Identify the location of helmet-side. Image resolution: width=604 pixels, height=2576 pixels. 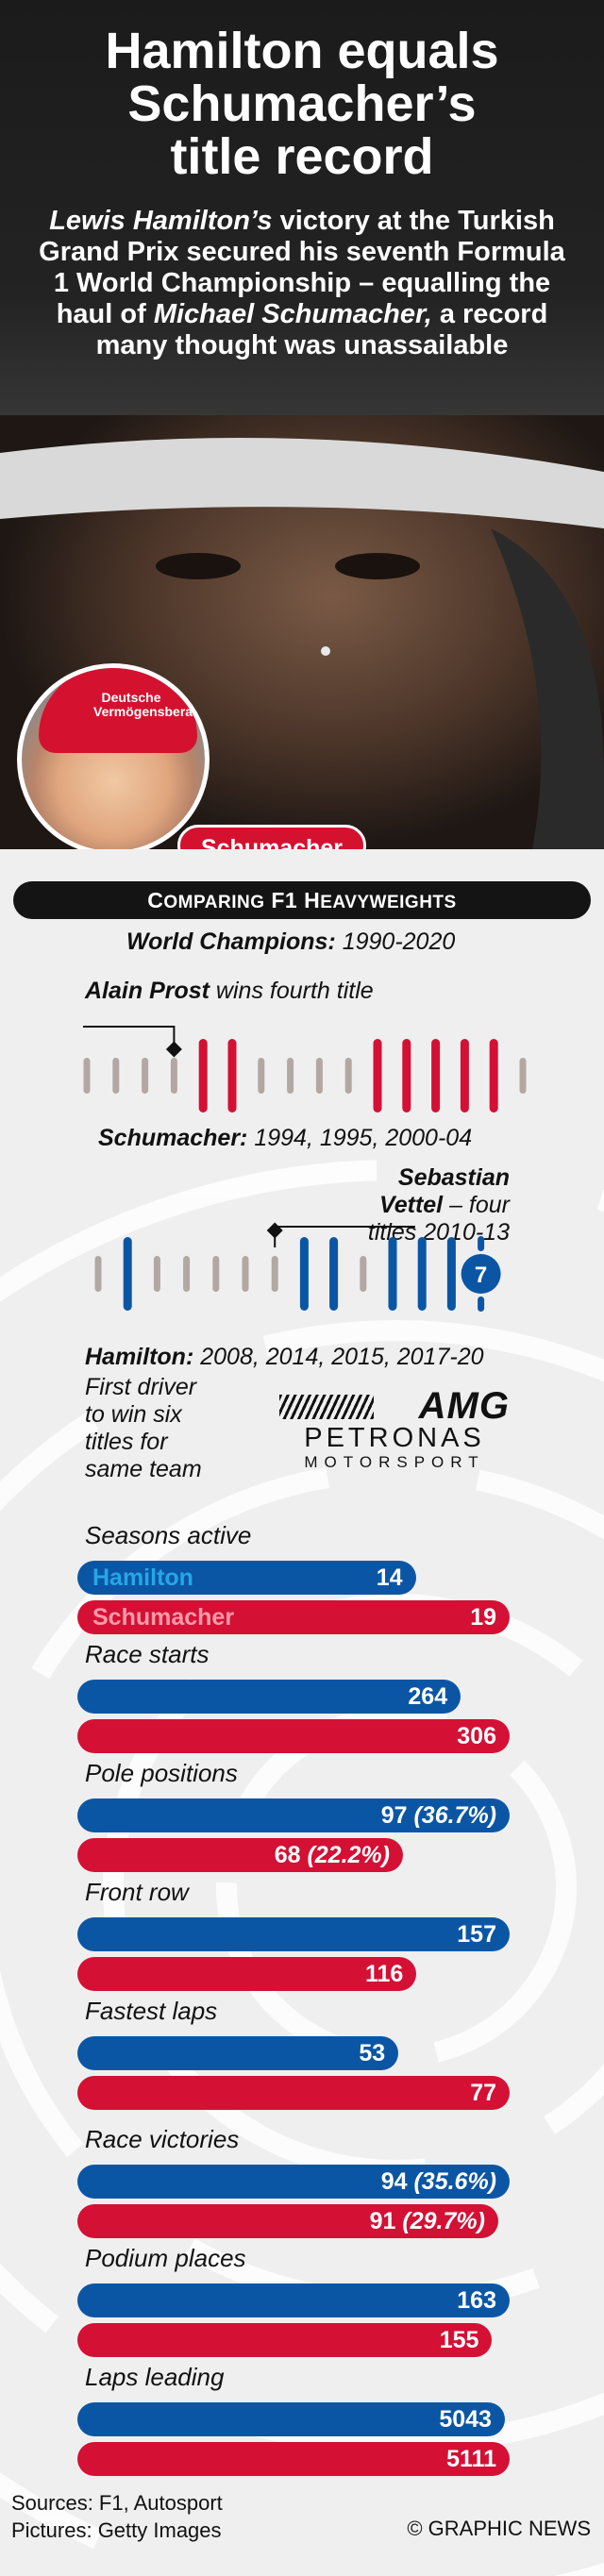
(547, 688).